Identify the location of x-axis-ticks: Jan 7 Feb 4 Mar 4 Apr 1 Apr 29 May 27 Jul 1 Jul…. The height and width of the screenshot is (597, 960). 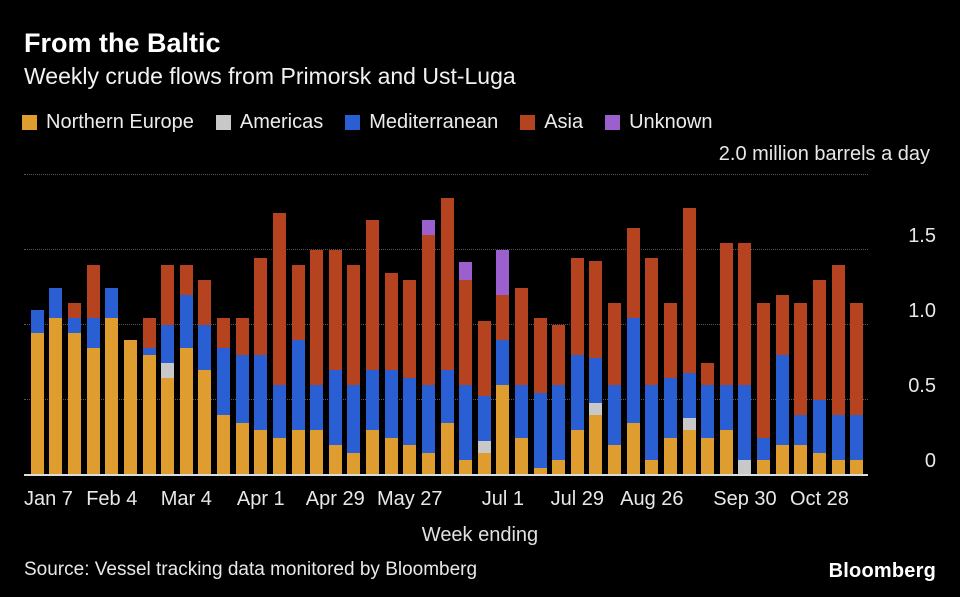
(445, 501).